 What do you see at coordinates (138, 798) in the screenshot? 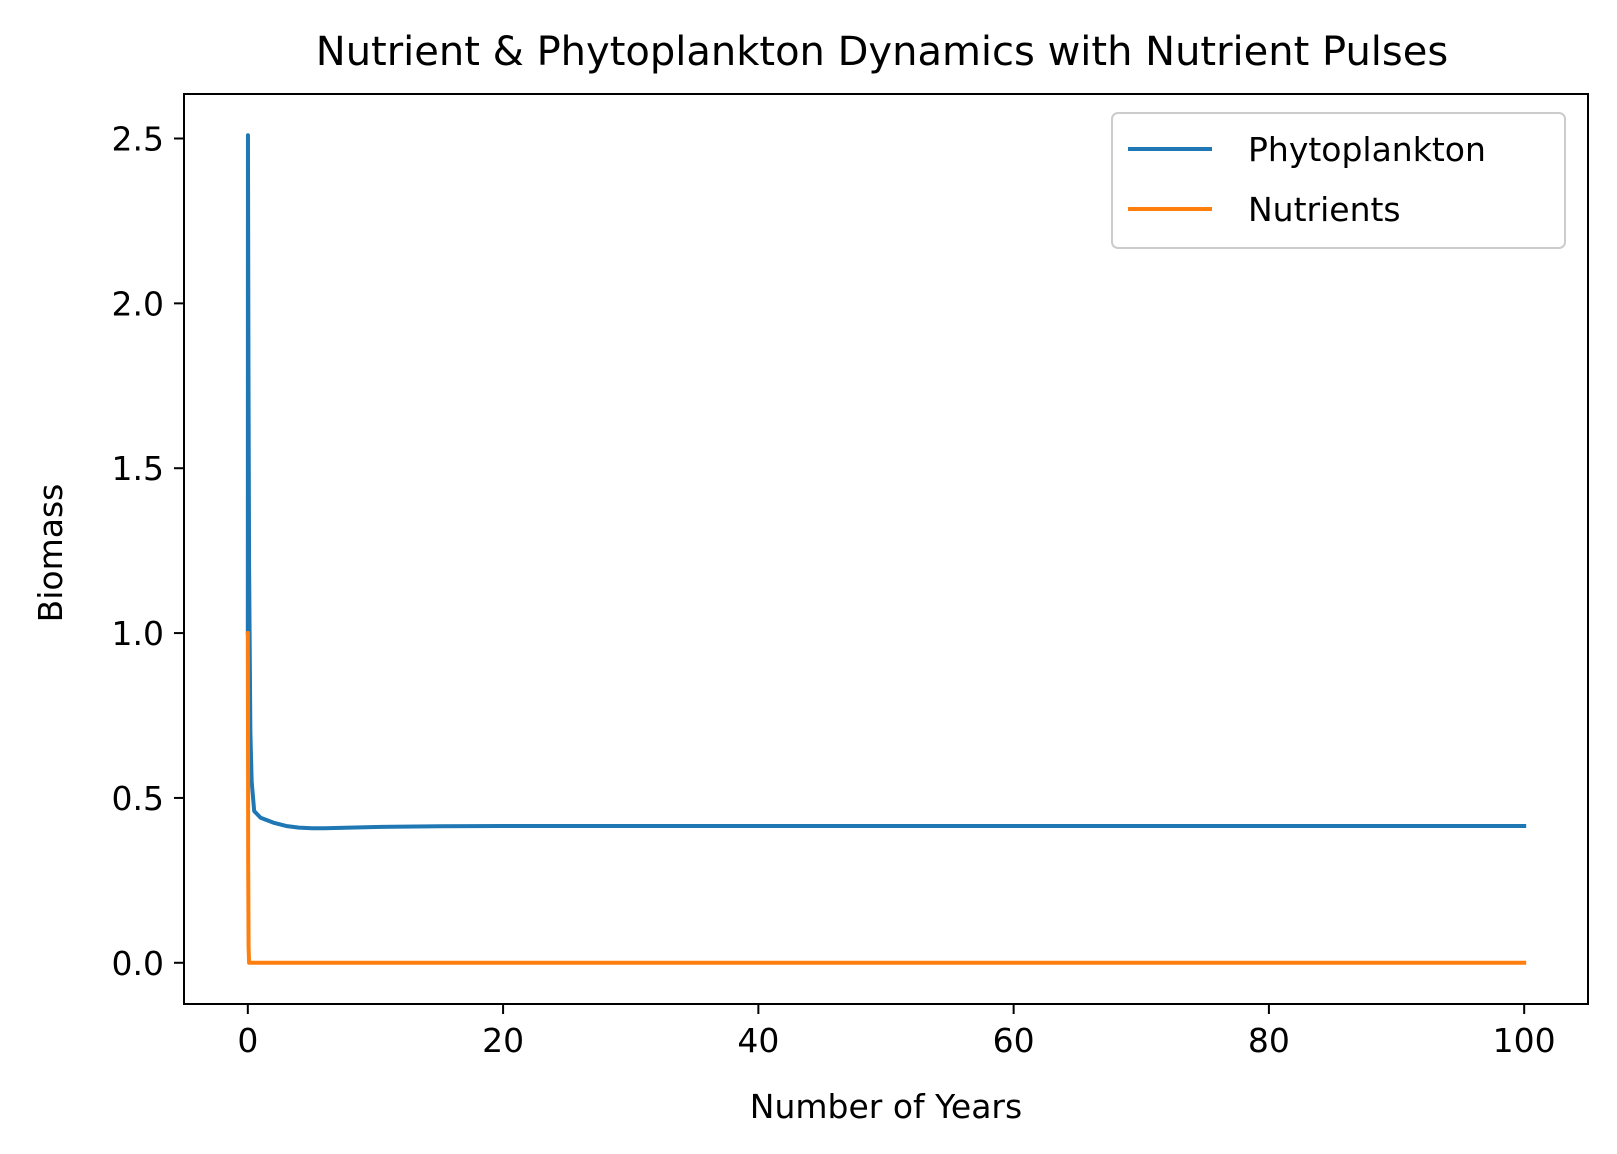
I see `y-tick-label: 0.5` at bounding box center [138, 798].